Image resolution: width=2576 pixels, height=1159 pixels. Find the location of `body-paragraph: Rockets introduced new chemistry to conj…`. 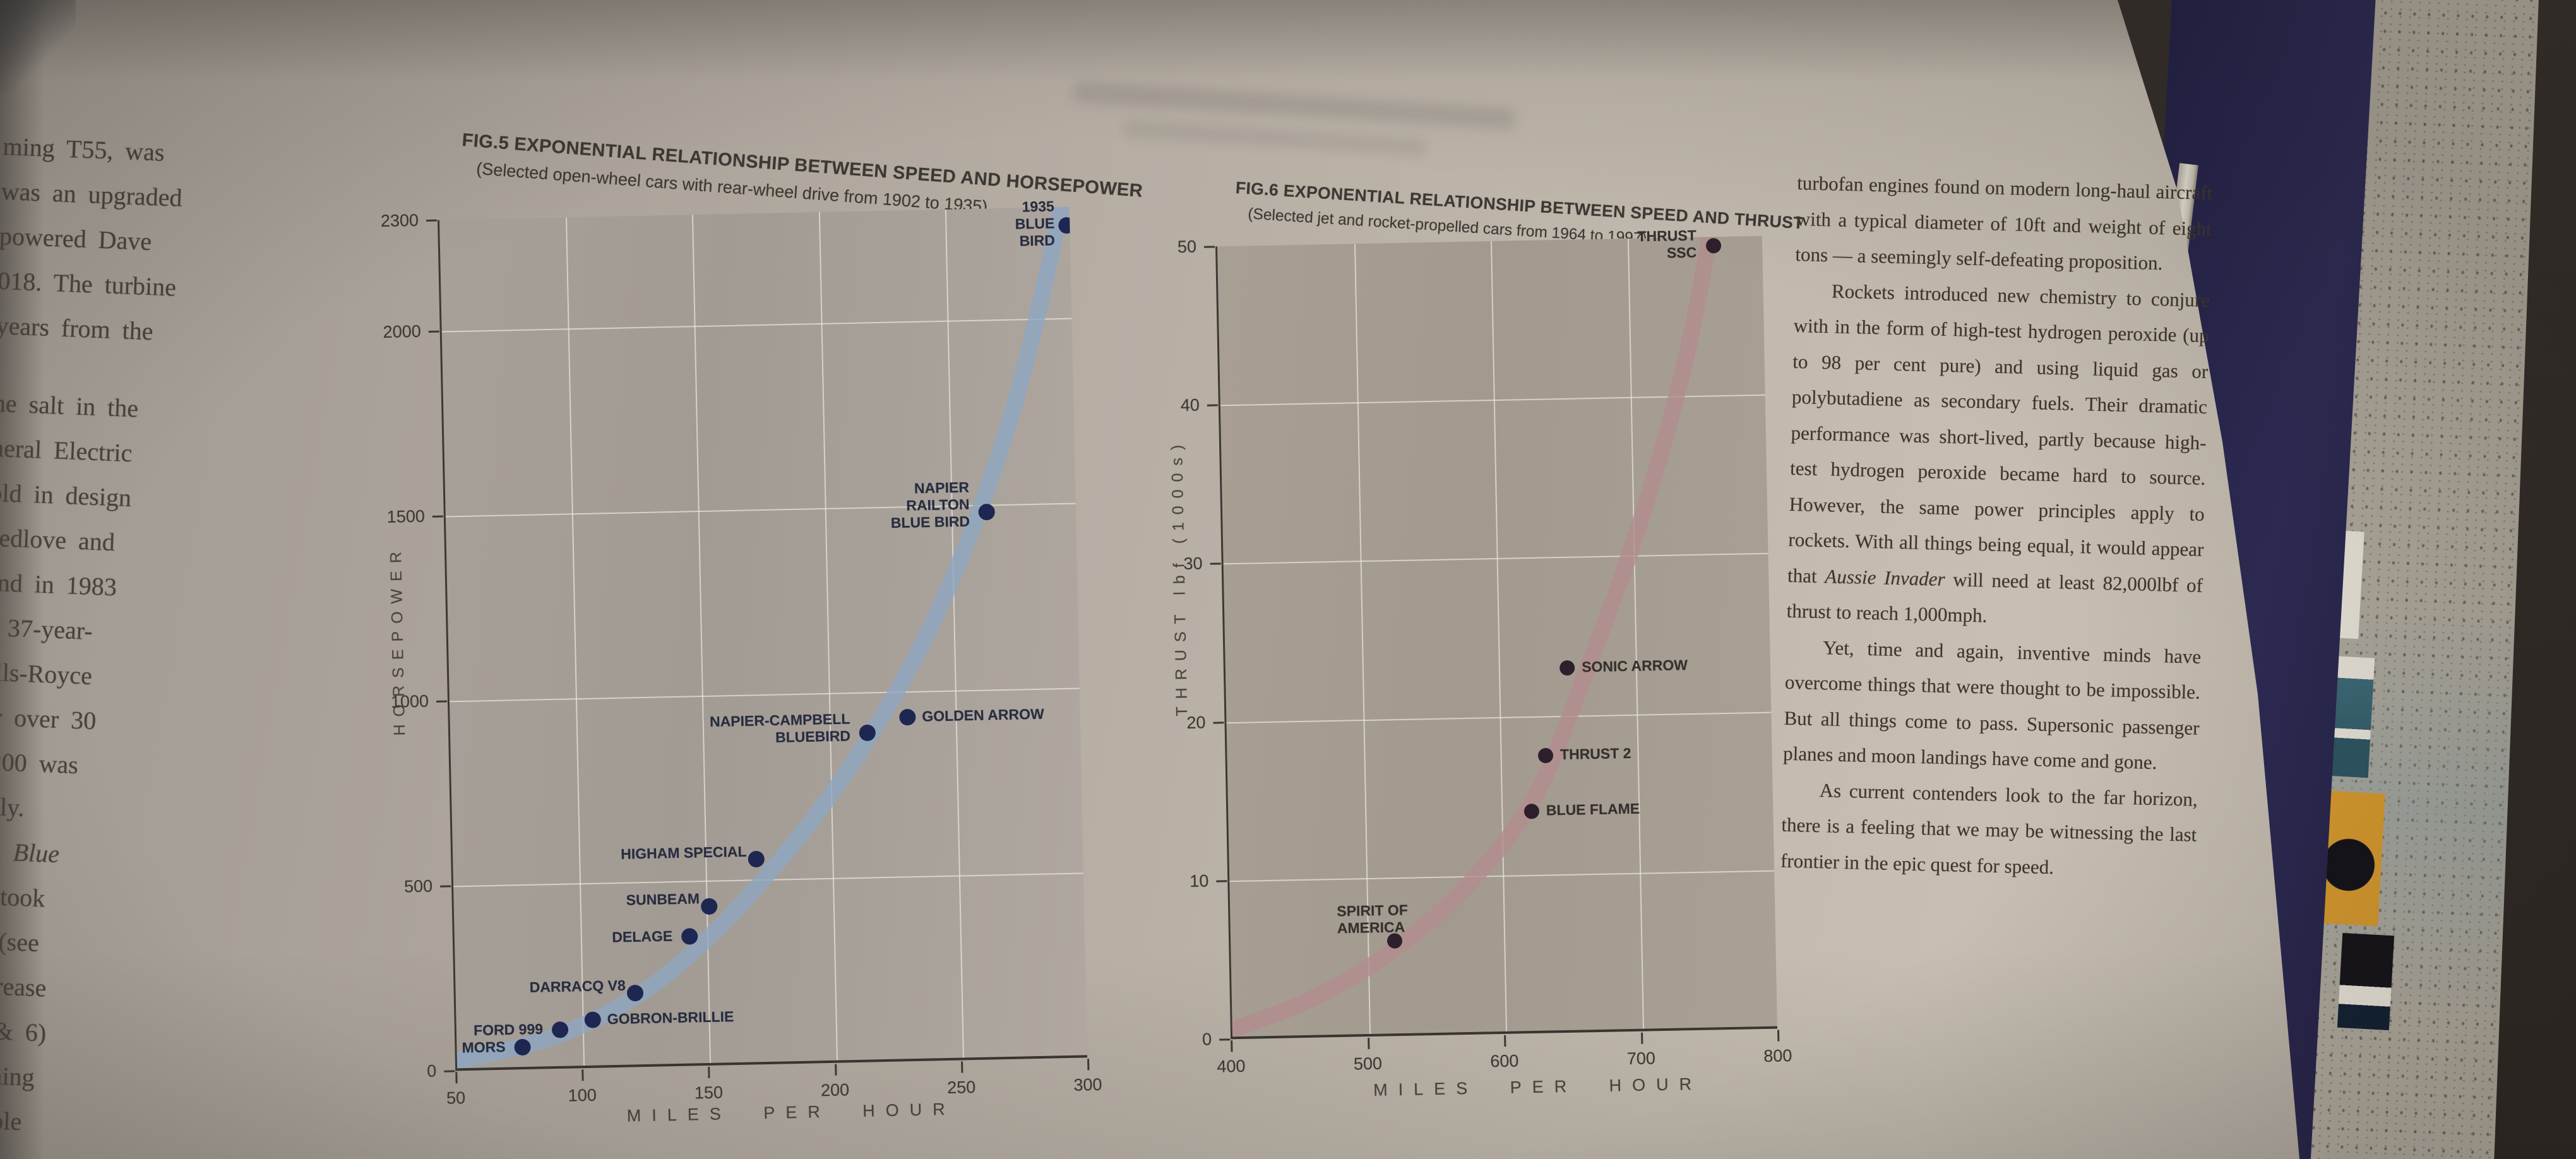

body-paragraph: Rockets introduced new chemistry to conj… is located at coordinates (1998, 456).